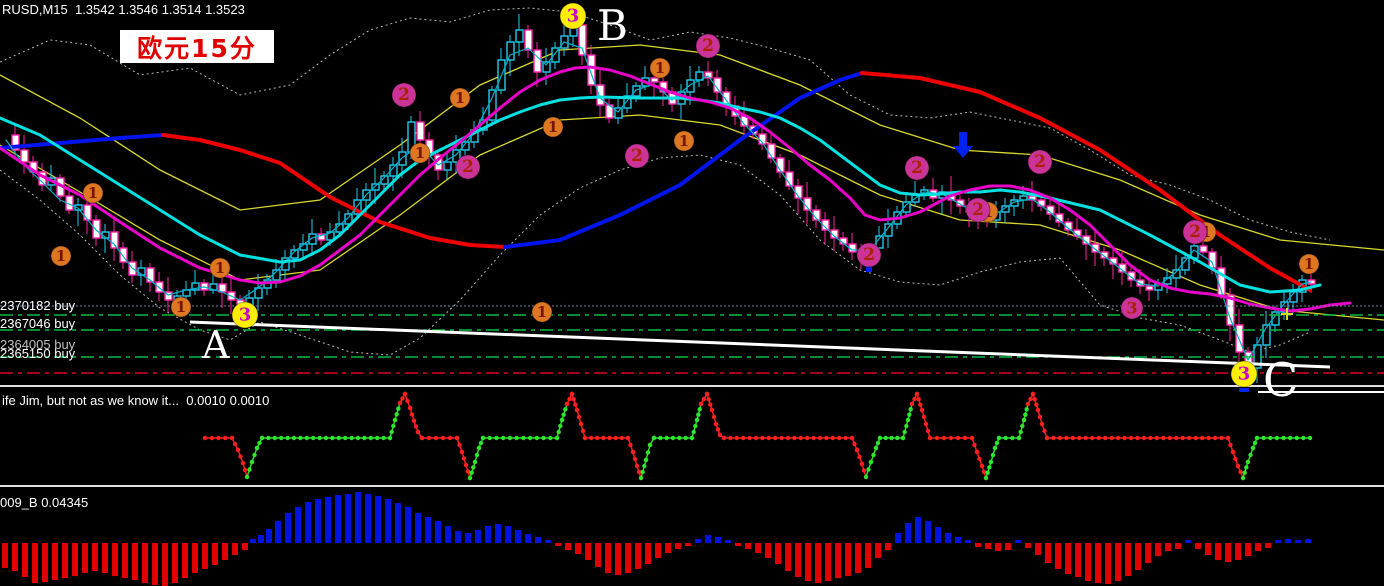  What do you see at coordinates (783, 435) in the screenshot?
I see `semafor-line-red` at bounding box center [783, 435].